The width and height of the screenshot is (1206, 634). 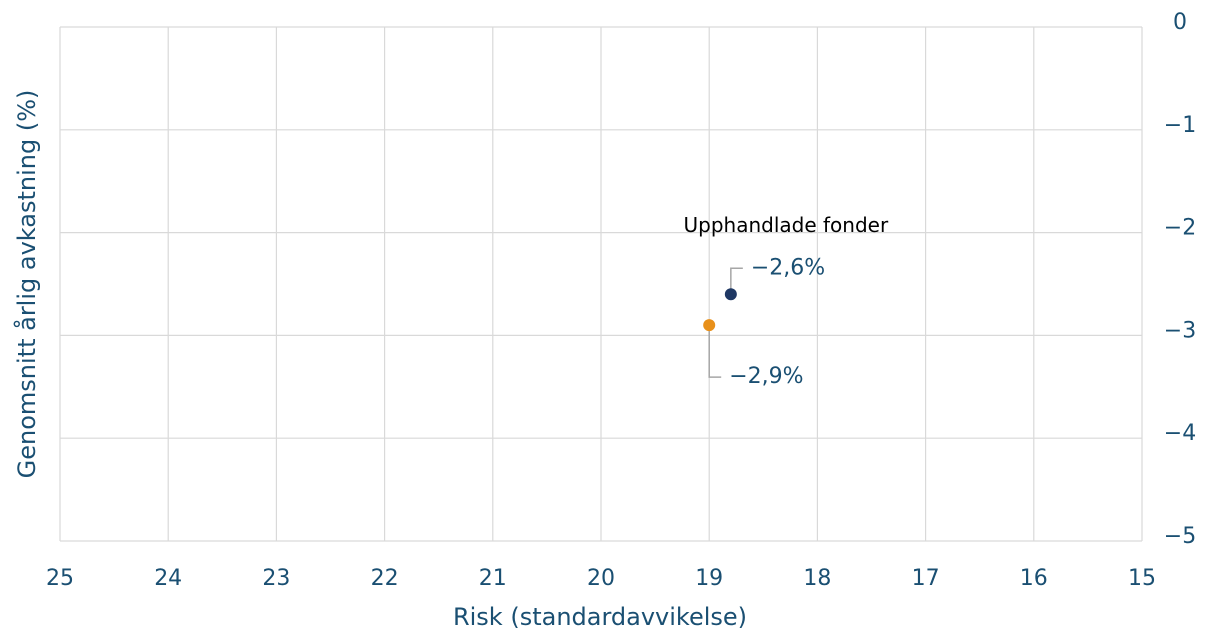 I want to click on y-tick-label: −2, so click(x=1180, y=228).